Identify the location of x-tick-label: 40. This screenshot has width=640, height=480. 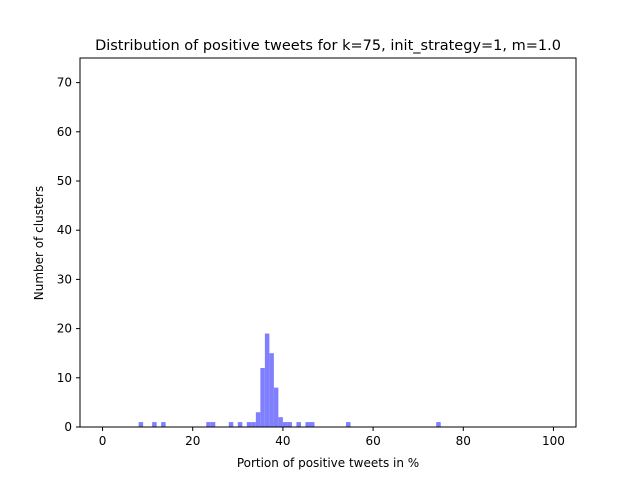
(282, 441).